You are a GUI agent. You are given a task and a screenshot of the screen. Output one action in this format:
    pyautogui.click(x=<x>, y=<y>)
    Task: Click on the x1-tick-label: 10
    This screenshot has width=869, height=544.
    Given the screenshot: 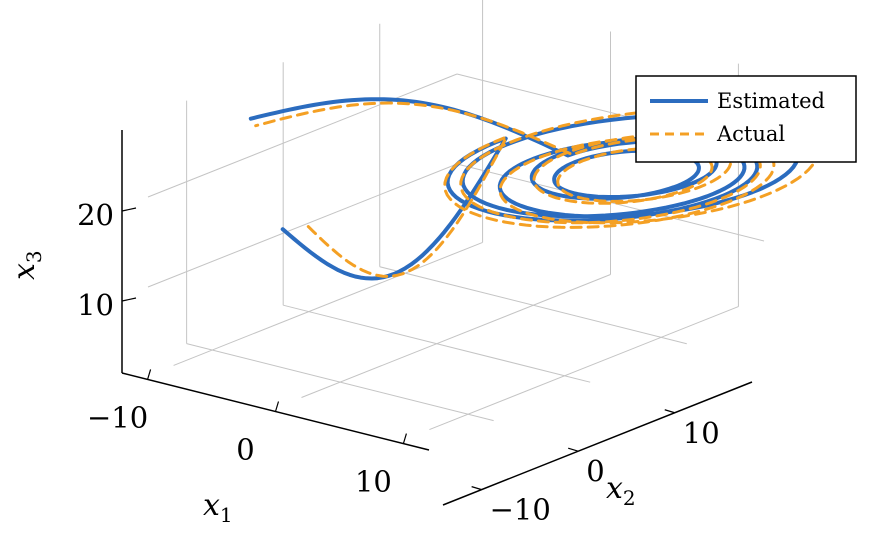 What is the action you would take?
    pyautogui.click(x=373, y=482)
    